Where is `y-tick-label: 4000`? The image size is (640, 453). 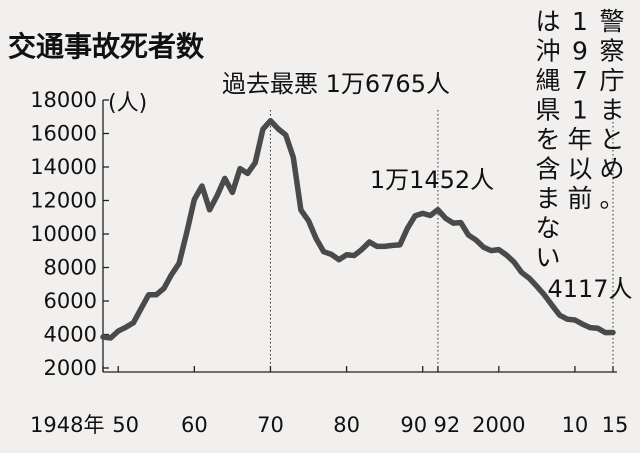 y-tick-label: 4000 is located at coordinates (70, 335).